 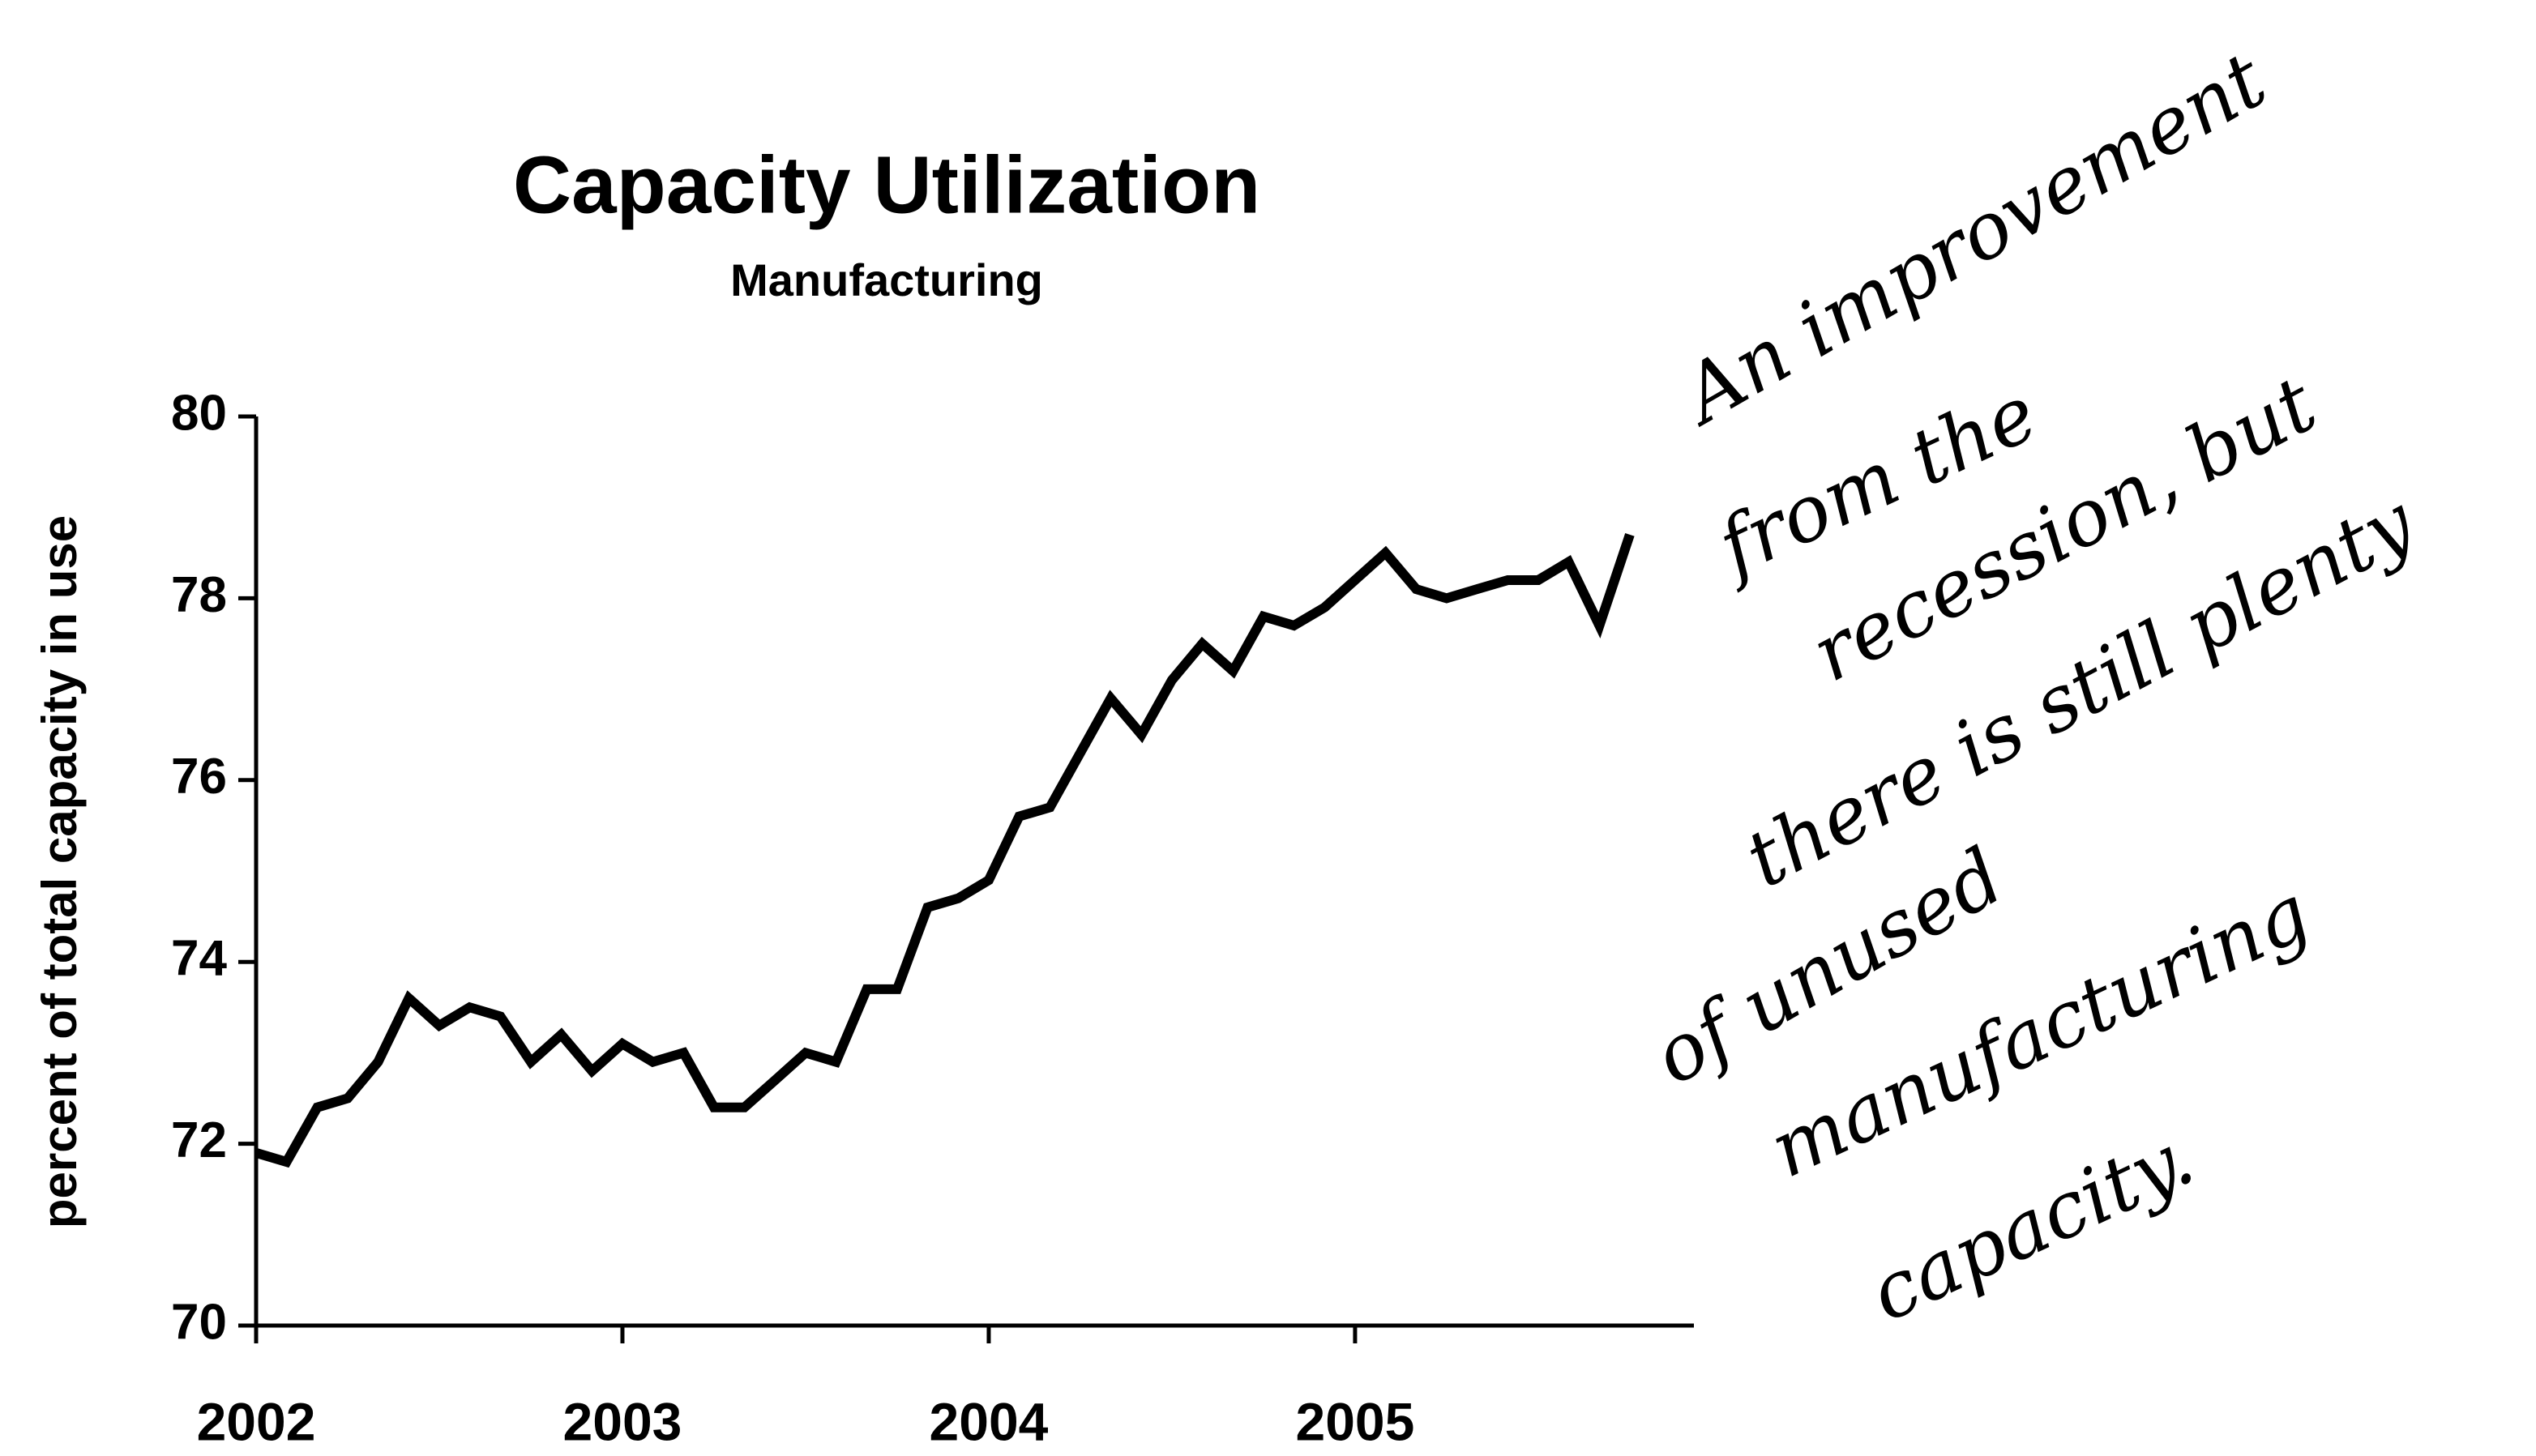 I want to click on y-tick-label: 80, so click(x=199, y=413).